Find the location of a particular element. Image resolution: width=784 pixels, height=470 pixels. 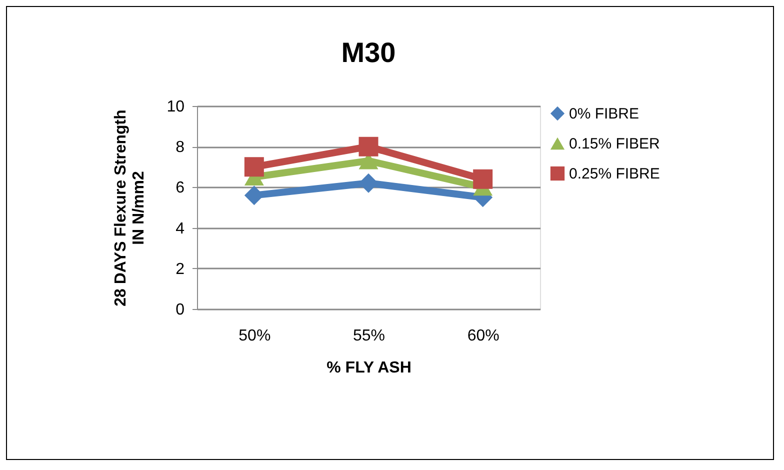

legend-label: 0.15% FIBER is located at coordinates (614, 144).